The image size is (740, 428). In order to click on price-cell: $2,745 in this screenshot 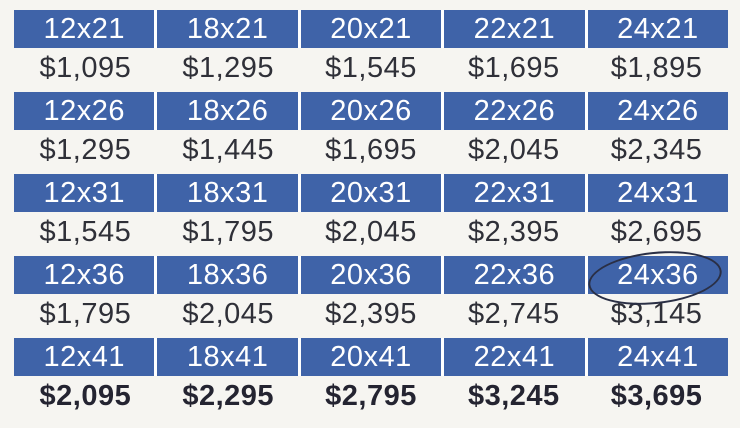, I will do `click(513, 313)`.